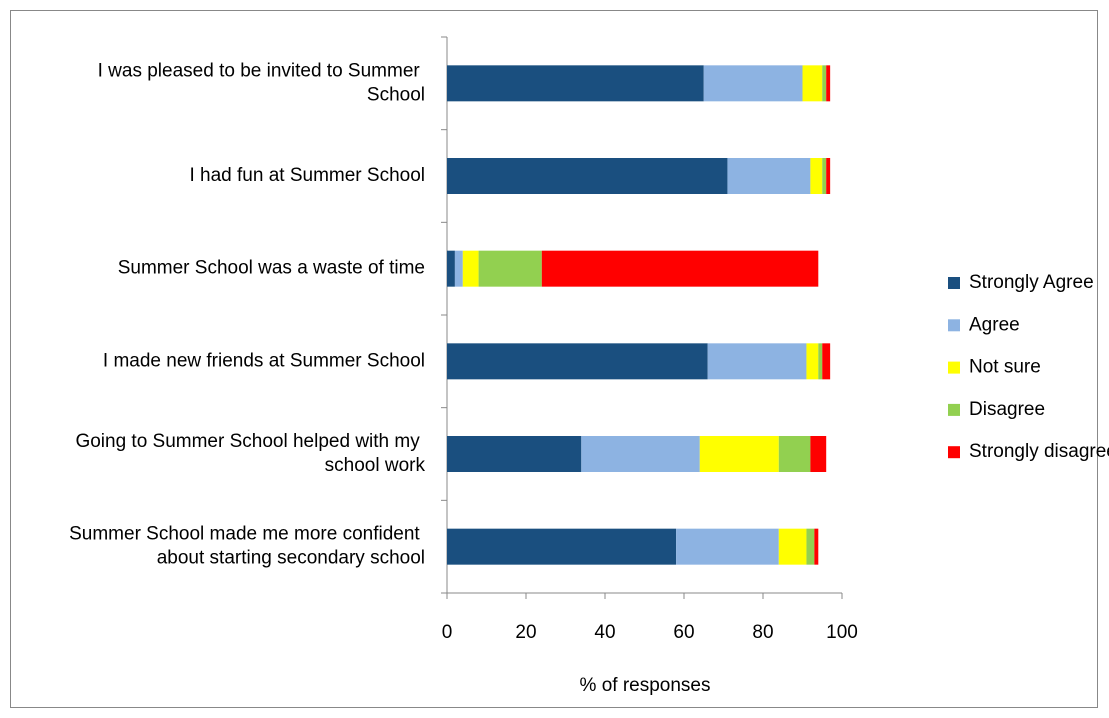 The width and height of the screenshot is (1109, 718). What do you see at coordinates (994, 324) in the screenshot?
I see `legend-label: Agree` at bounding box center [994, 324].